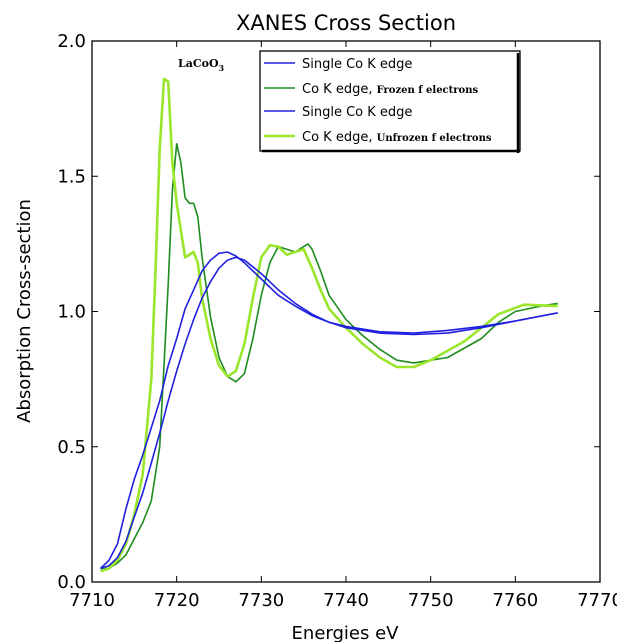  Describe the element at coordinates (222, 68) in the screenshot. I see `annotation-subscript: 3` at that location.